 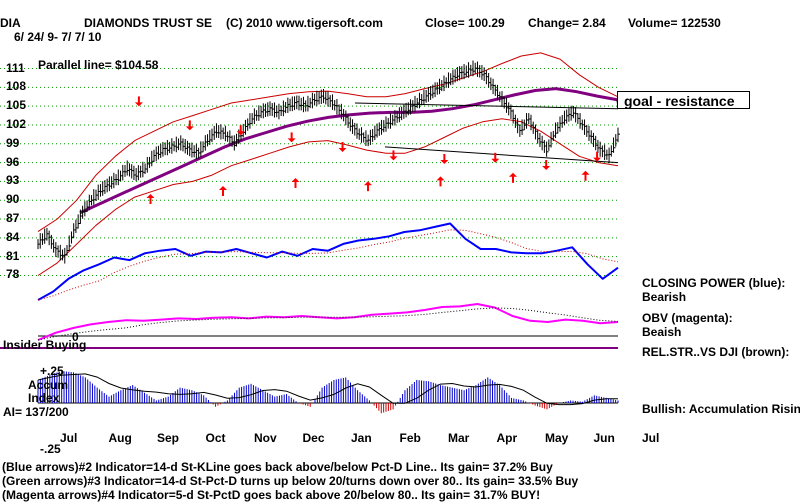 What do you see at coordinates (75, 337) in the screenshot?
I see `zero-label: 0` at bounding box center [75, 337].